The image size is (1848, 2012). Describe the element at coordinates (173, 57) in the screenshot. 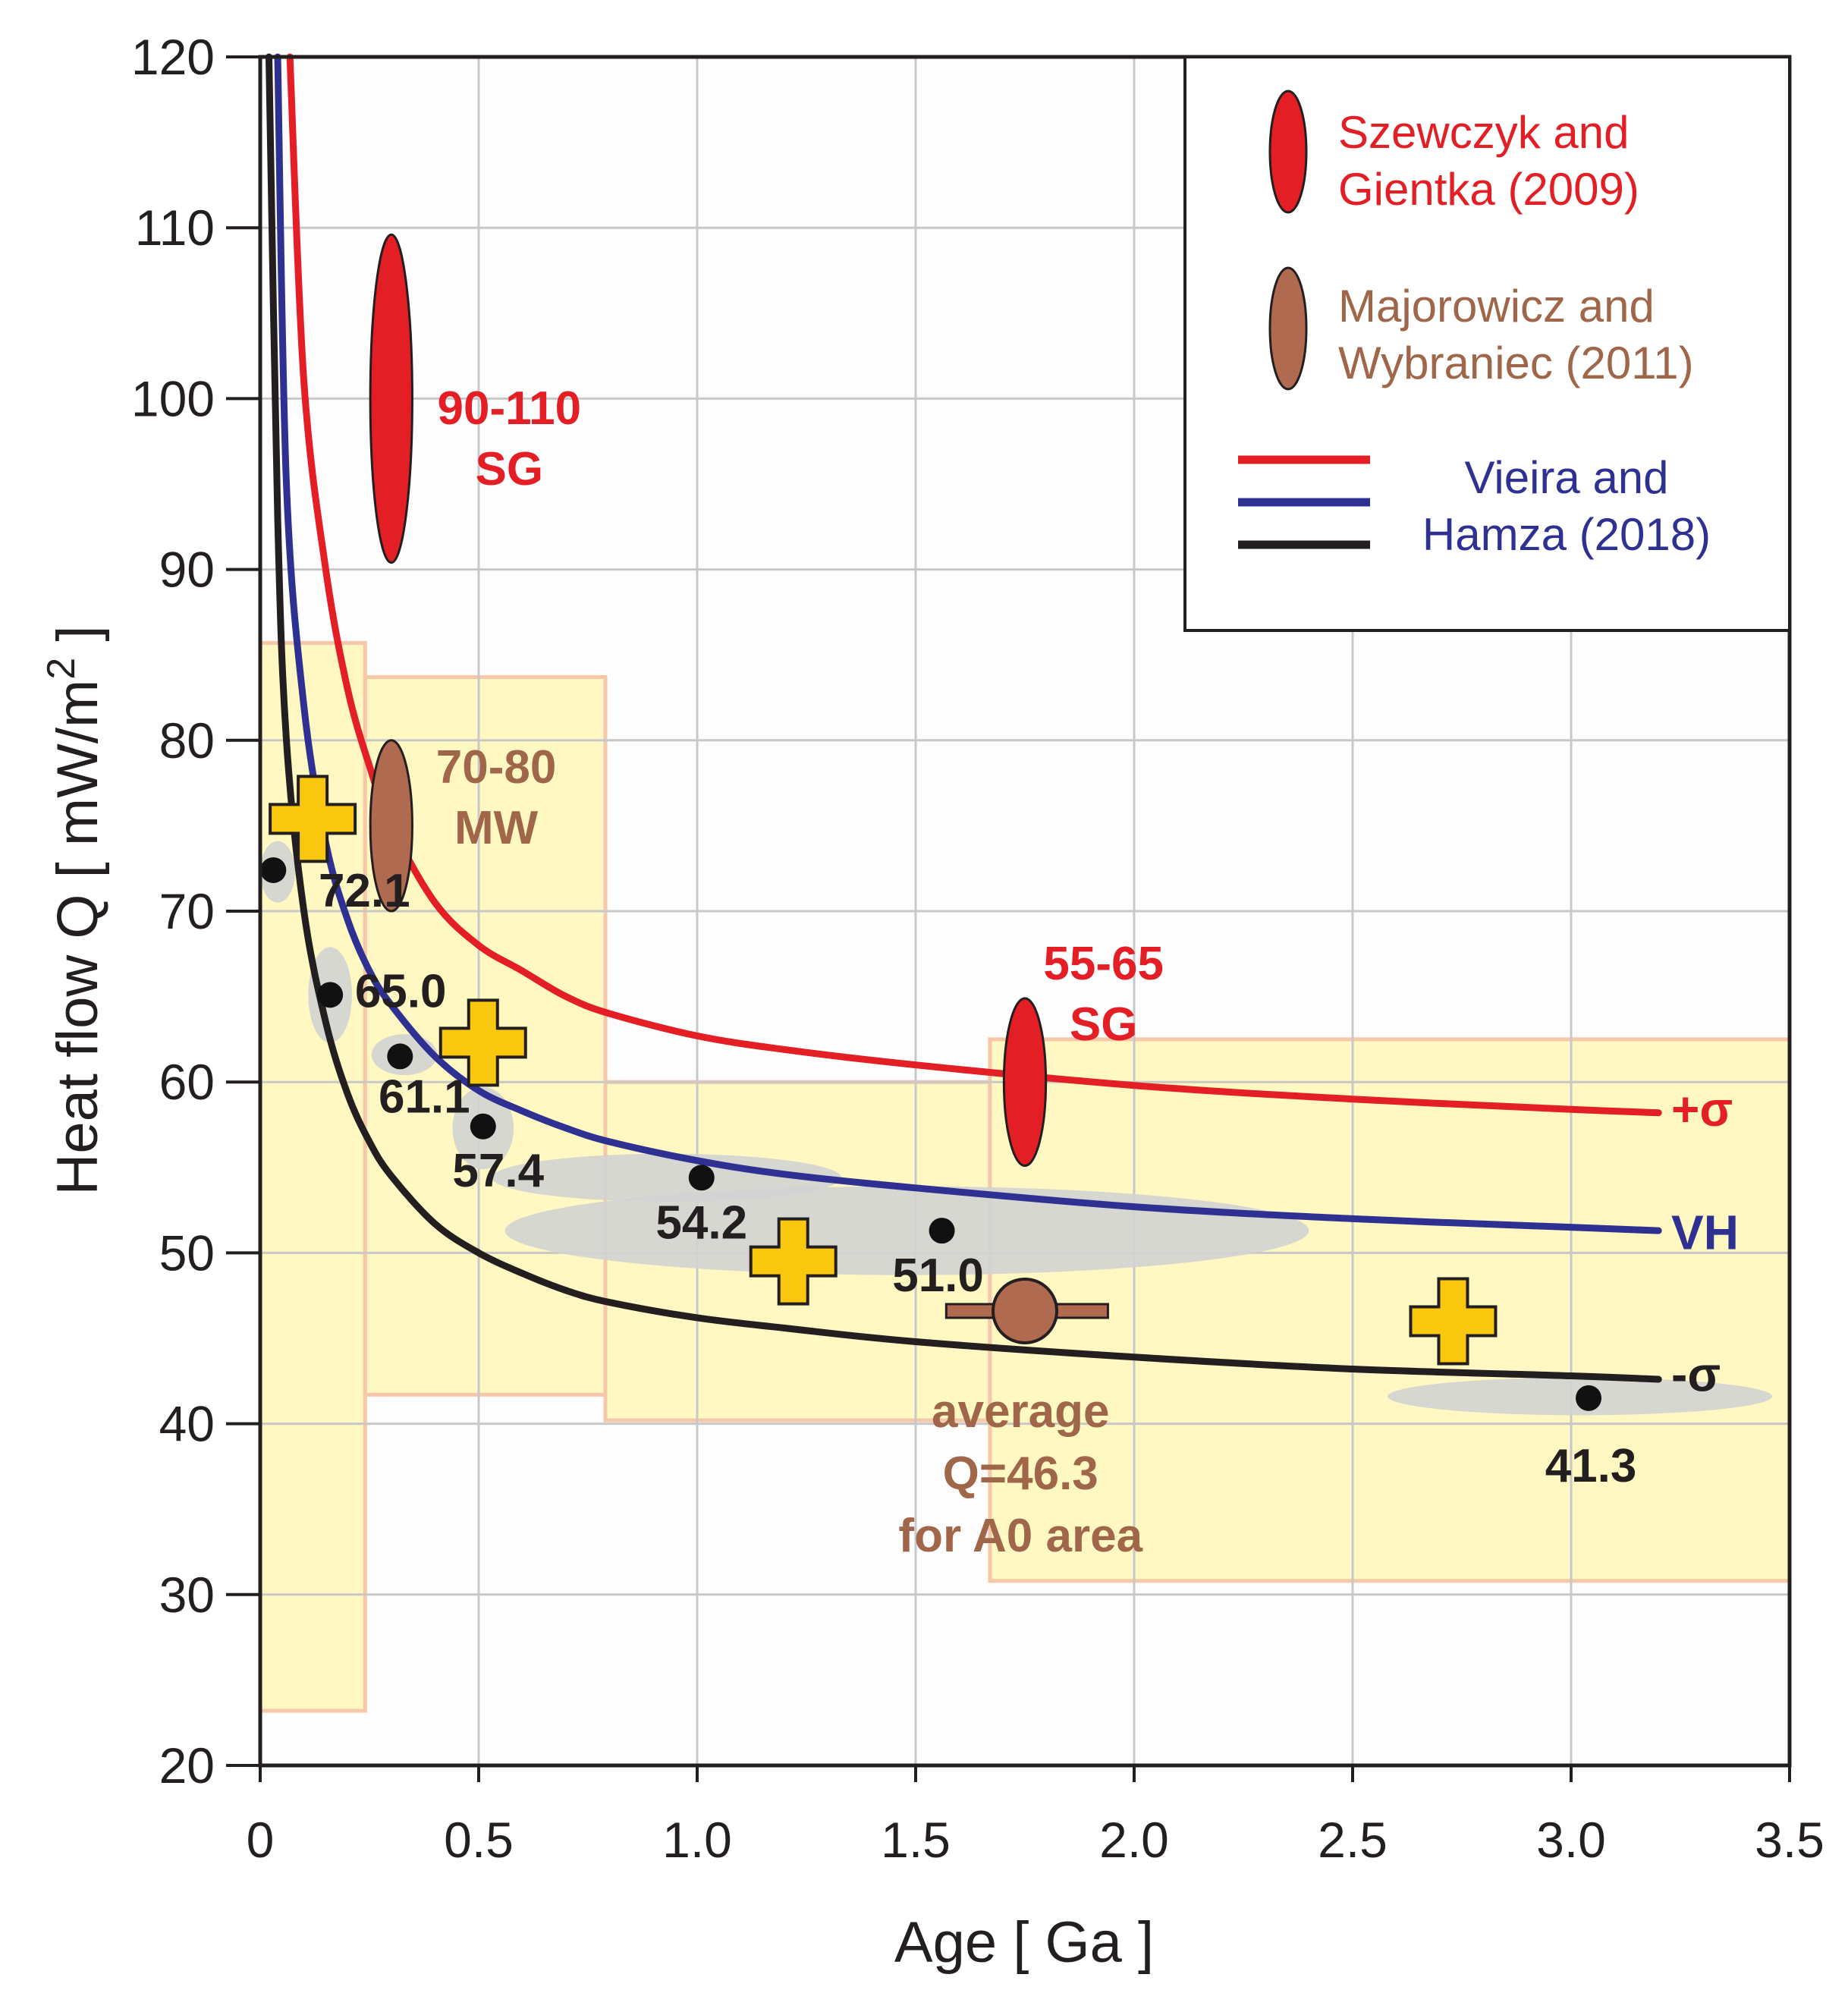

I see `y-tick-label-10: 120` at that location.